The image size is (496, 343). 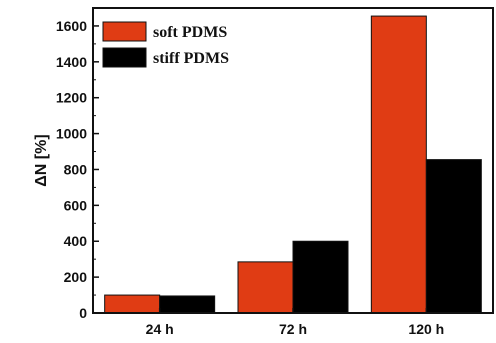 I want to click on bar-stiff-pdms-120-h, so click(x=453, y=236).